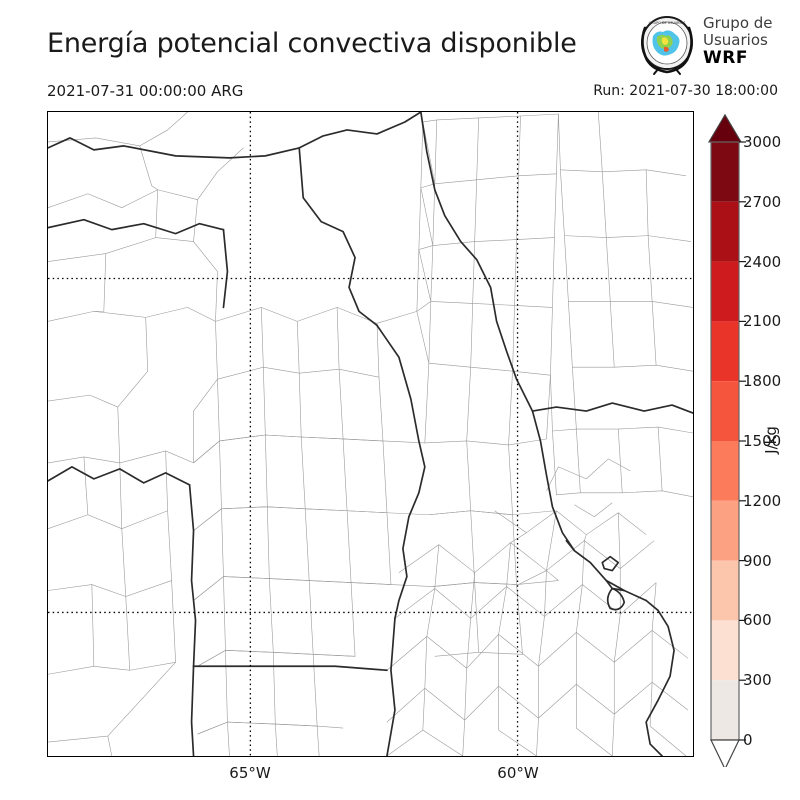 Image resolution: width=800 pixels, height=800 pixels. What do you see at coordinates (762, 201) in the screenshot?
I see `colorbar-tick-2700: 2700` at bounding box center [762, 201].